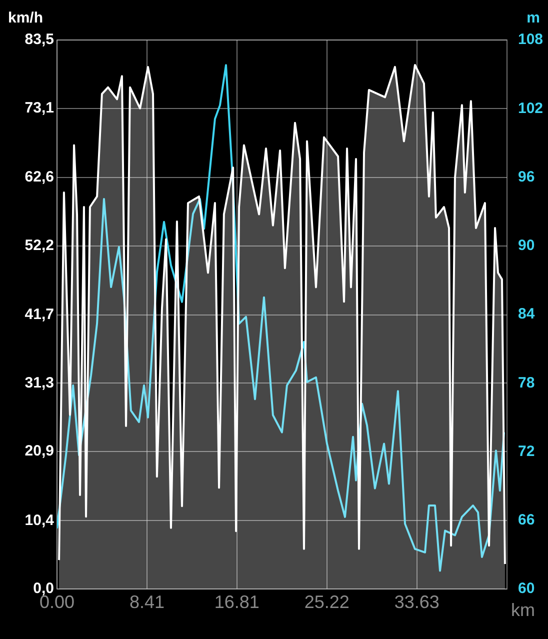 The image size is (548, 639). I want to click on y-tick-label: 31,3, so click(39, 383).